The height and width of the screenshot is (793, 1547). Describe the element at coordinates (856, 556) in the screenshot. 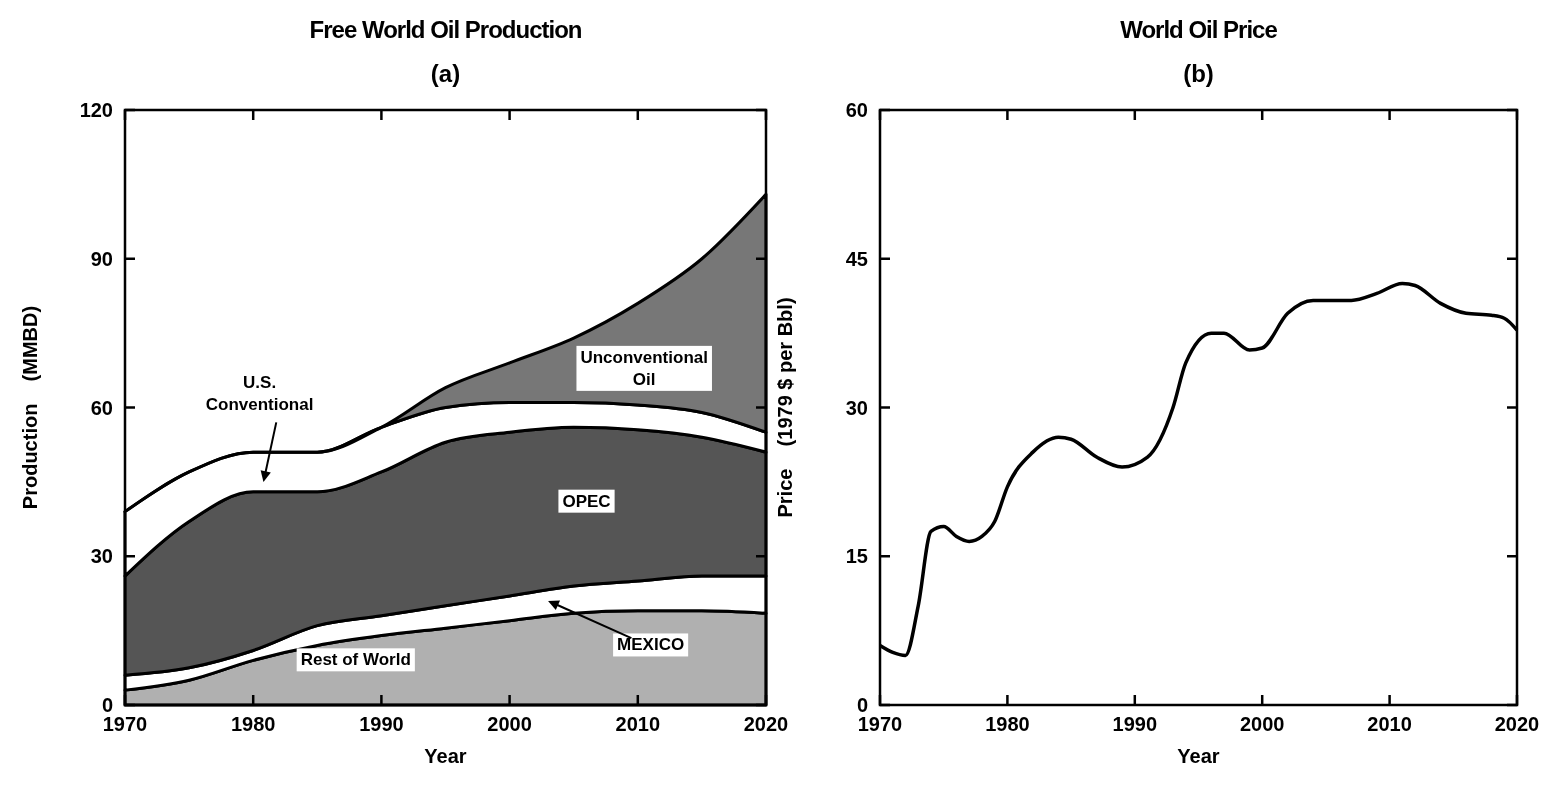

I see `y-tick-label: 15` at that location.